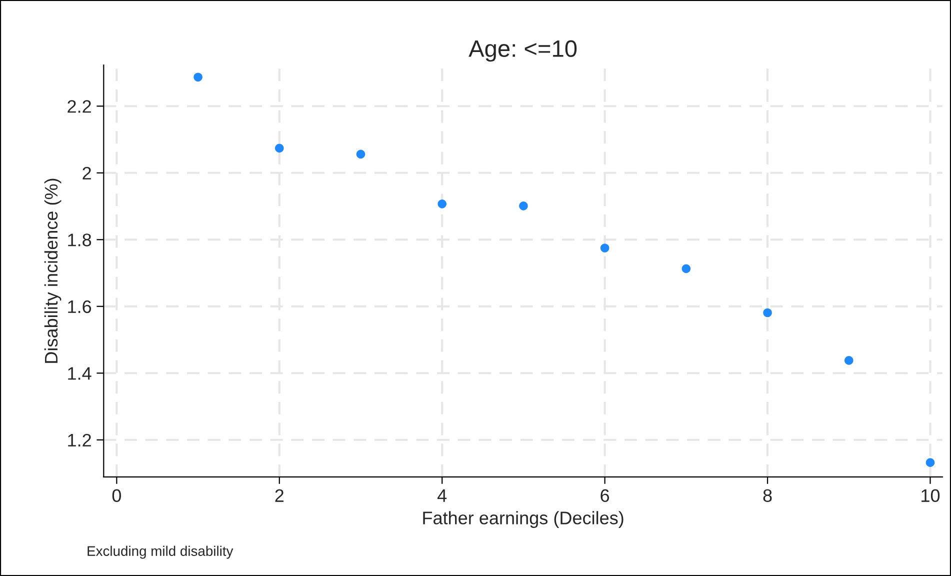 This screenshot has height=576, width=951. Describe the element at coordinates (86, 173) in the screenshot. I see `y-tick-label: 2` at that location.